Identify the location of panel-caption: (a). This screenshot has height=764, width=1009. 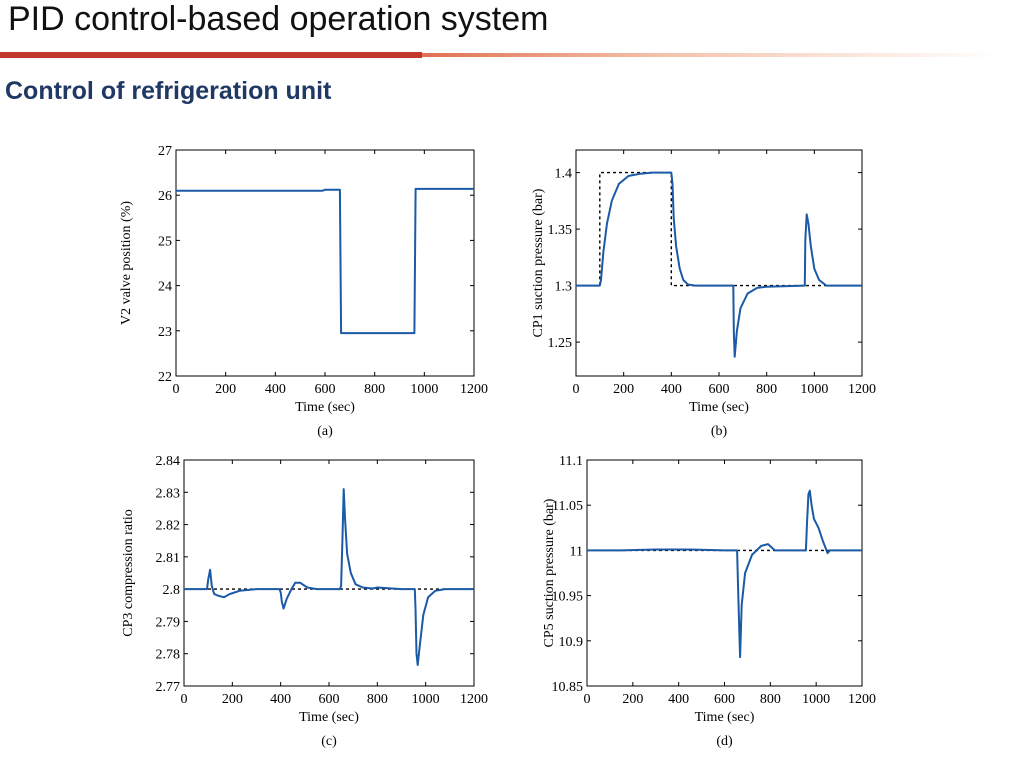
(325, 431).